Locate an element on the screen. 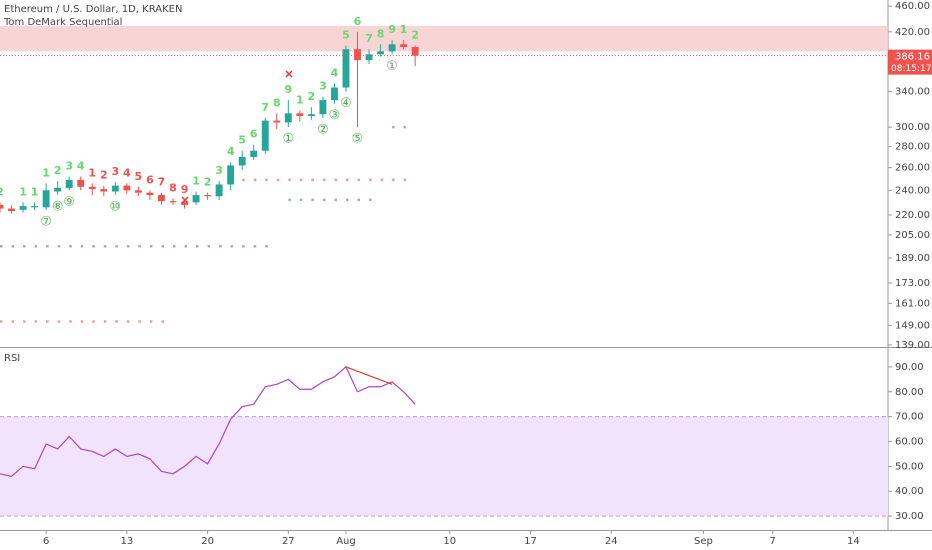  countdown-count: ⑧ is located at coordinates (58, 207).